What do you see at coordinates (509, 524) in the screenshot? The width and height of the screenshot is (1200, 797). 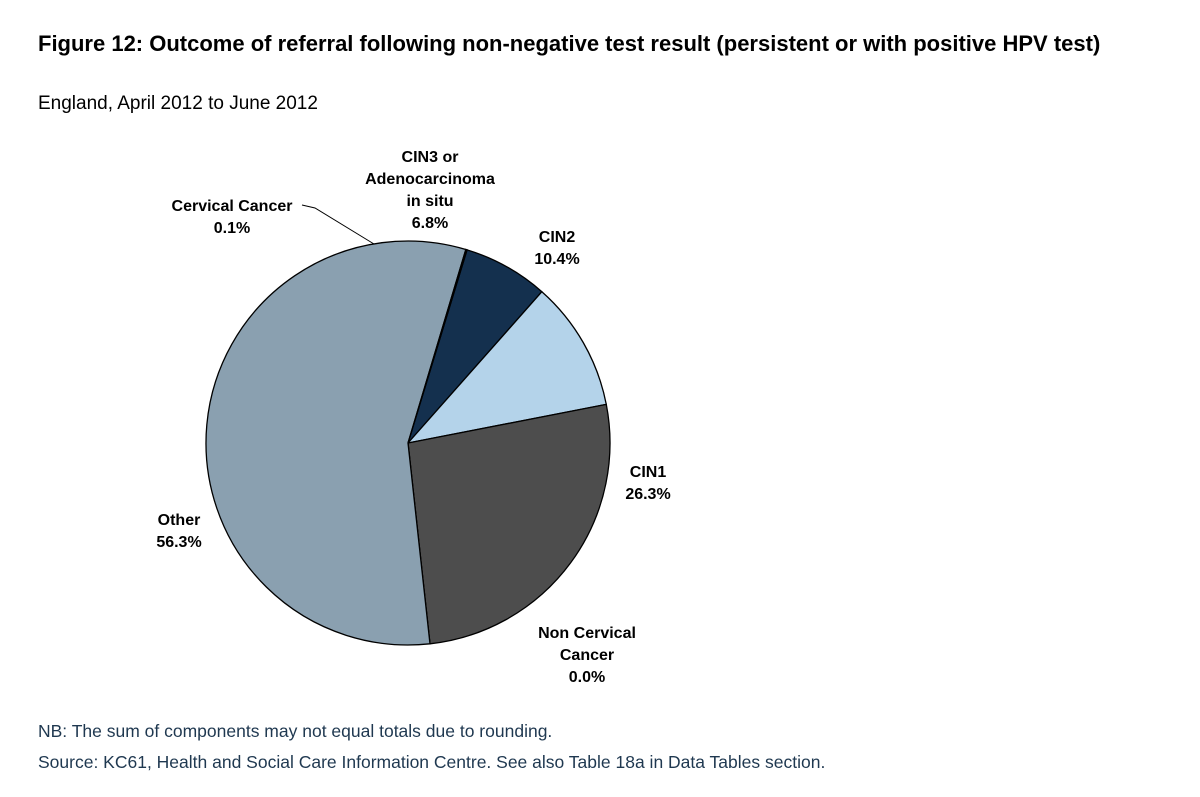 I see `pie-slice-cin1` at bounding box center [509, 524].